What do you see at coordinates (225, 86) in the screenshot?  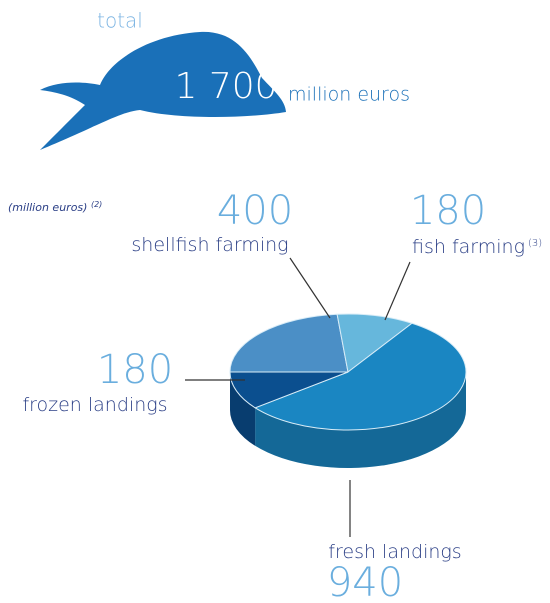 I see `total-value: 1 700` at bounding box center [225, 86].